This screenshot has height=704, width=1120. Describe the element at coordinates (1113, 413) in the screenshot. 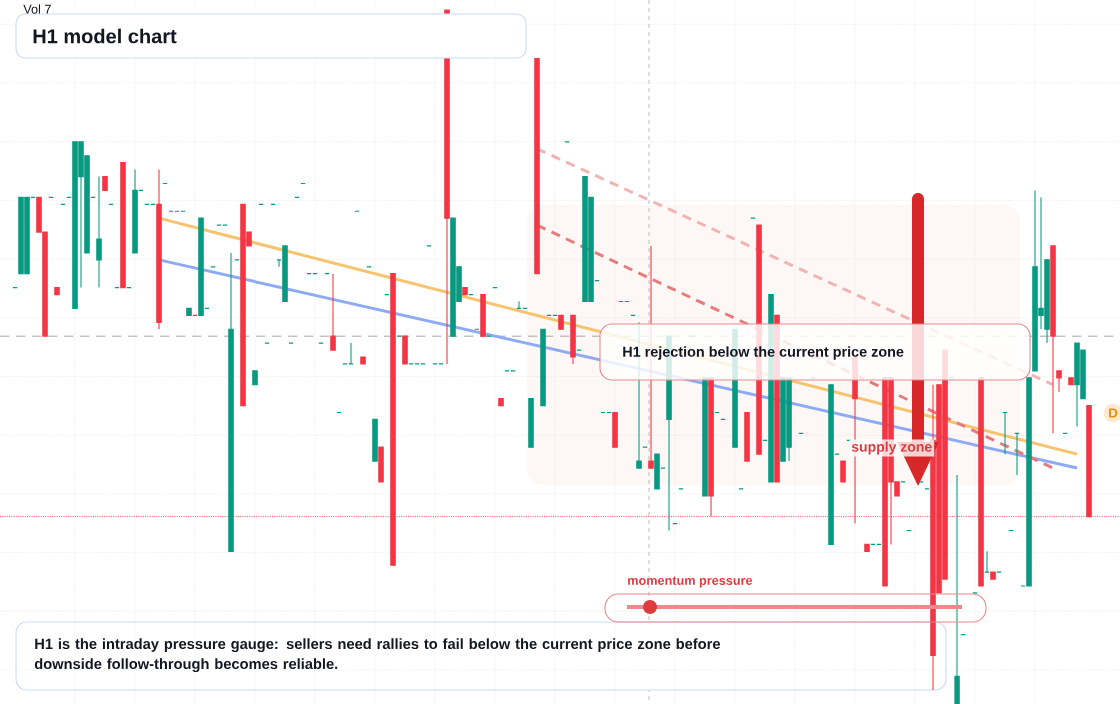

I see `text: D` at that location.